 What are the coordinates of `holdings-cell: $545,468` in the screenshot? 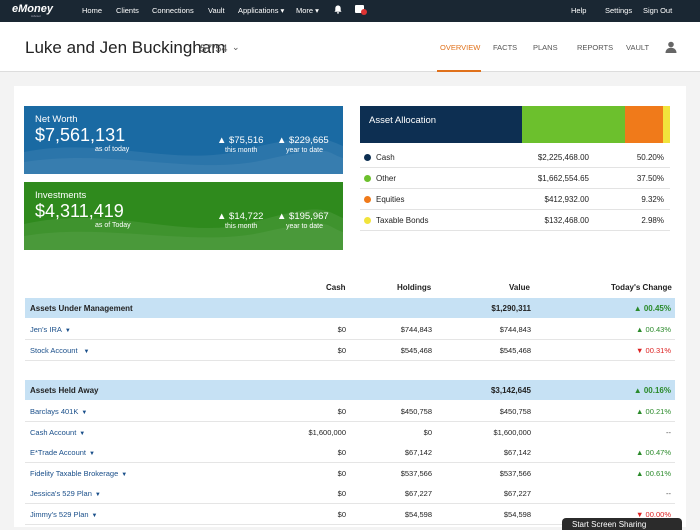 It's located at (416, 350).